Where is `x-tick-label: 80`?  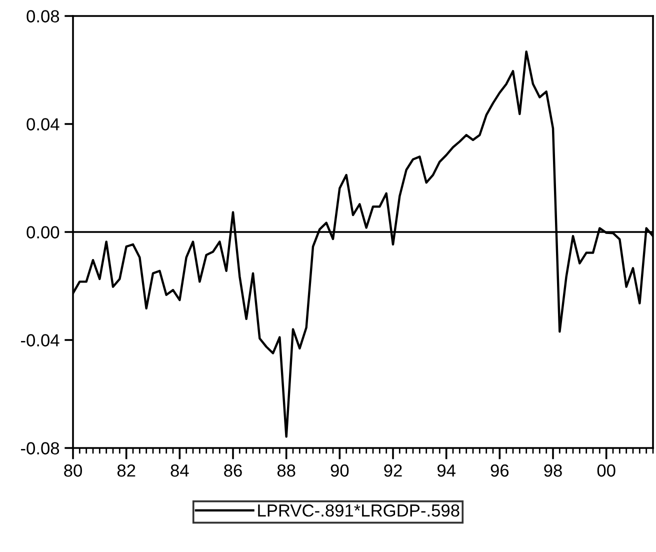
x-tick-label: 80 is located at coordinates (73, 470).